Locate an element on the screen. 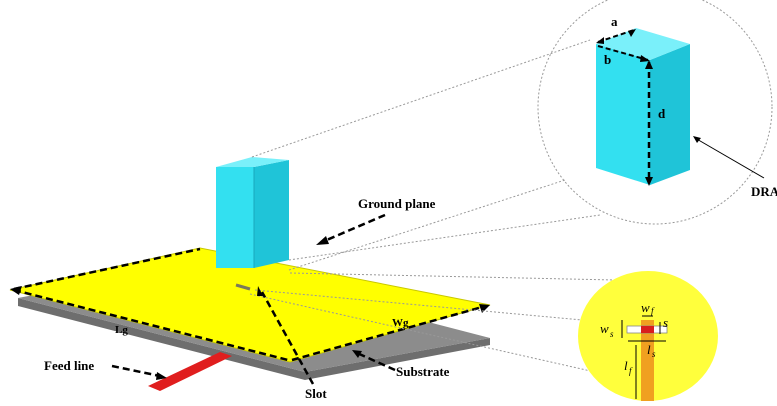 The image size is (777, 406). label-ws-w: w is located at coordinates (604, 328).